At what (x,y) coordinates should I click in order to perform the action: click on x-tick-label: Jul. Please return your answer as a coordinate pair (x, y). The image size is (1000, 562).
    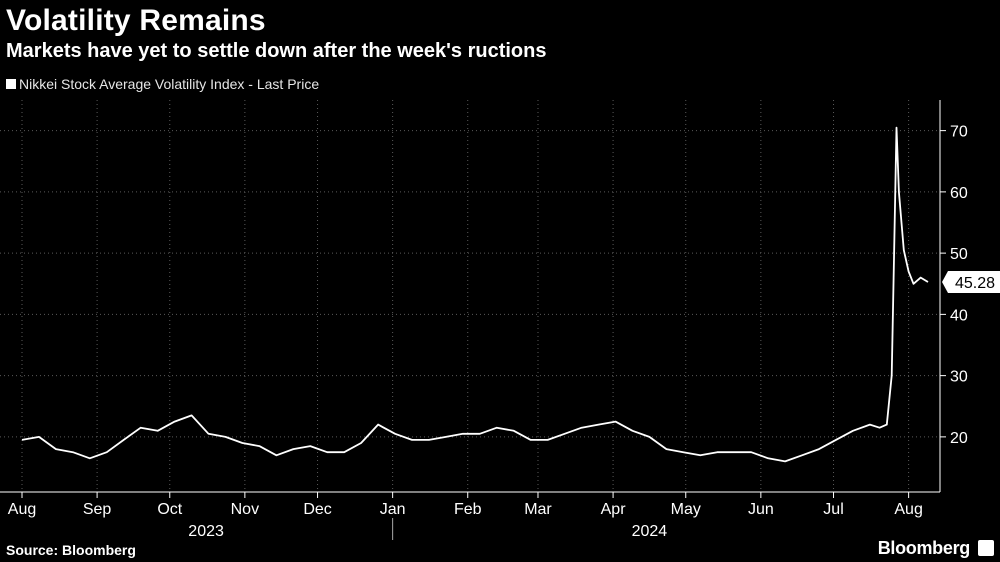
    Looking at the image, I should click on (833, 509).